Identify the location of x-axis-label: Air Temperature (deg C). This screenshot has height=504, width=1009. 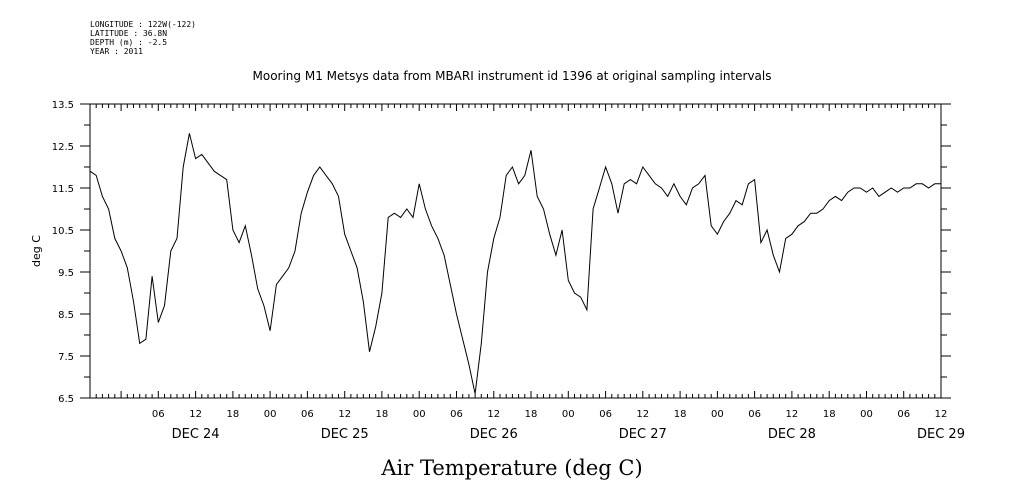
(511, 468).